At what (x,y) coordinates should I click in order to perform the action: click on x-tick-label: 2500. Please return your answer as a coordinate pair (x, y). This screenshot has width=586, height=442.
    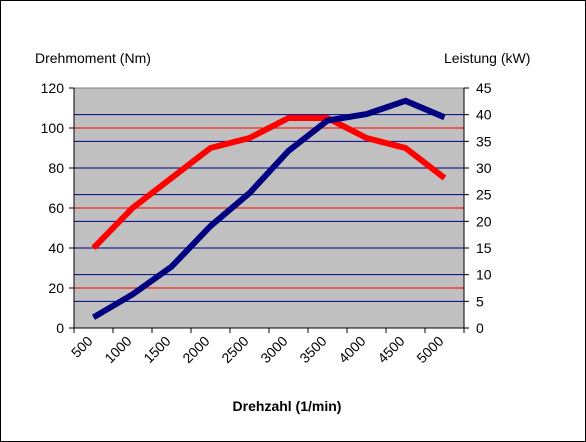
    Looking at the image, I should click on (234, 349).